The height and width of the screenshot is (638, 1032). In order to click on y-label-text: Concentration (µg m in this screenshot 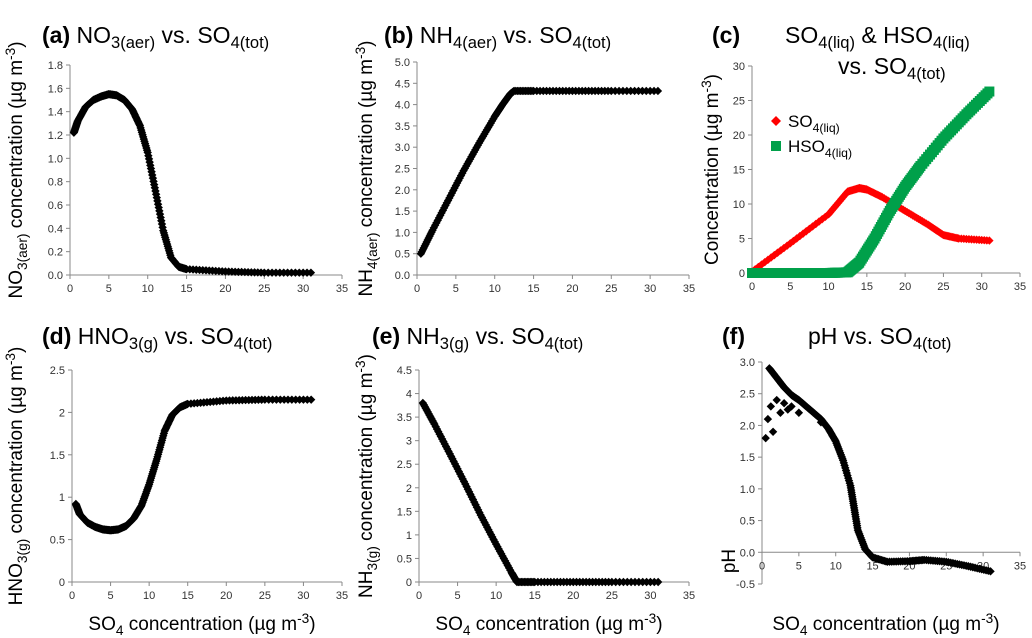, I will do `click(712, 178)`.